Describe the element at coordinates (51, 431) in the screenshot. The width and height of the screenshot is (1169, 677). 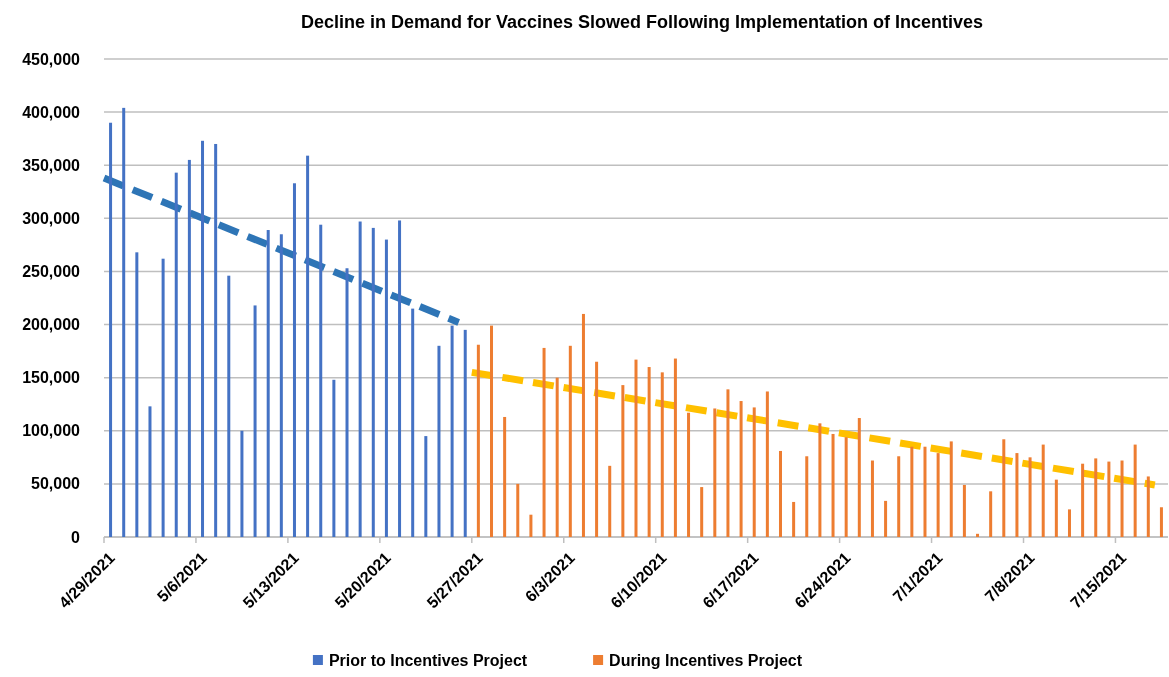
I see `y-tick-label: 100,000` at that location.